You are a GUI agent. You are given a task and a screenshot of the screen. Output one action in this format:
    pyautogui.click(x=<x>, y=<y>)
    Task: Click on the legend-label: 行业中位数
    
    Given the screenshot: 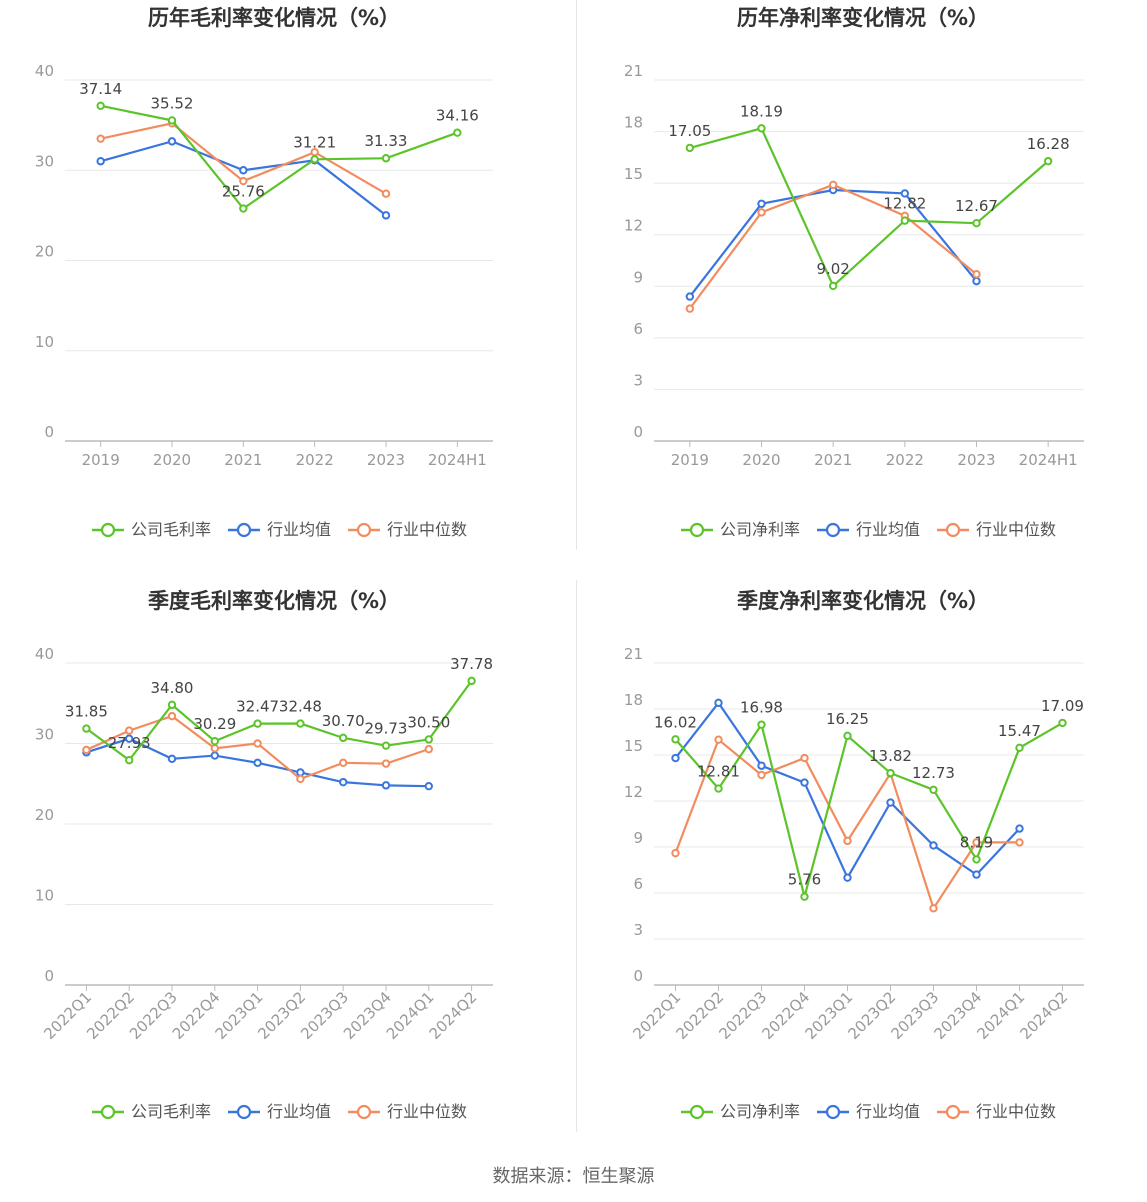 What is the action you would take?
    pyautogui.click(x=427, y=529)
    